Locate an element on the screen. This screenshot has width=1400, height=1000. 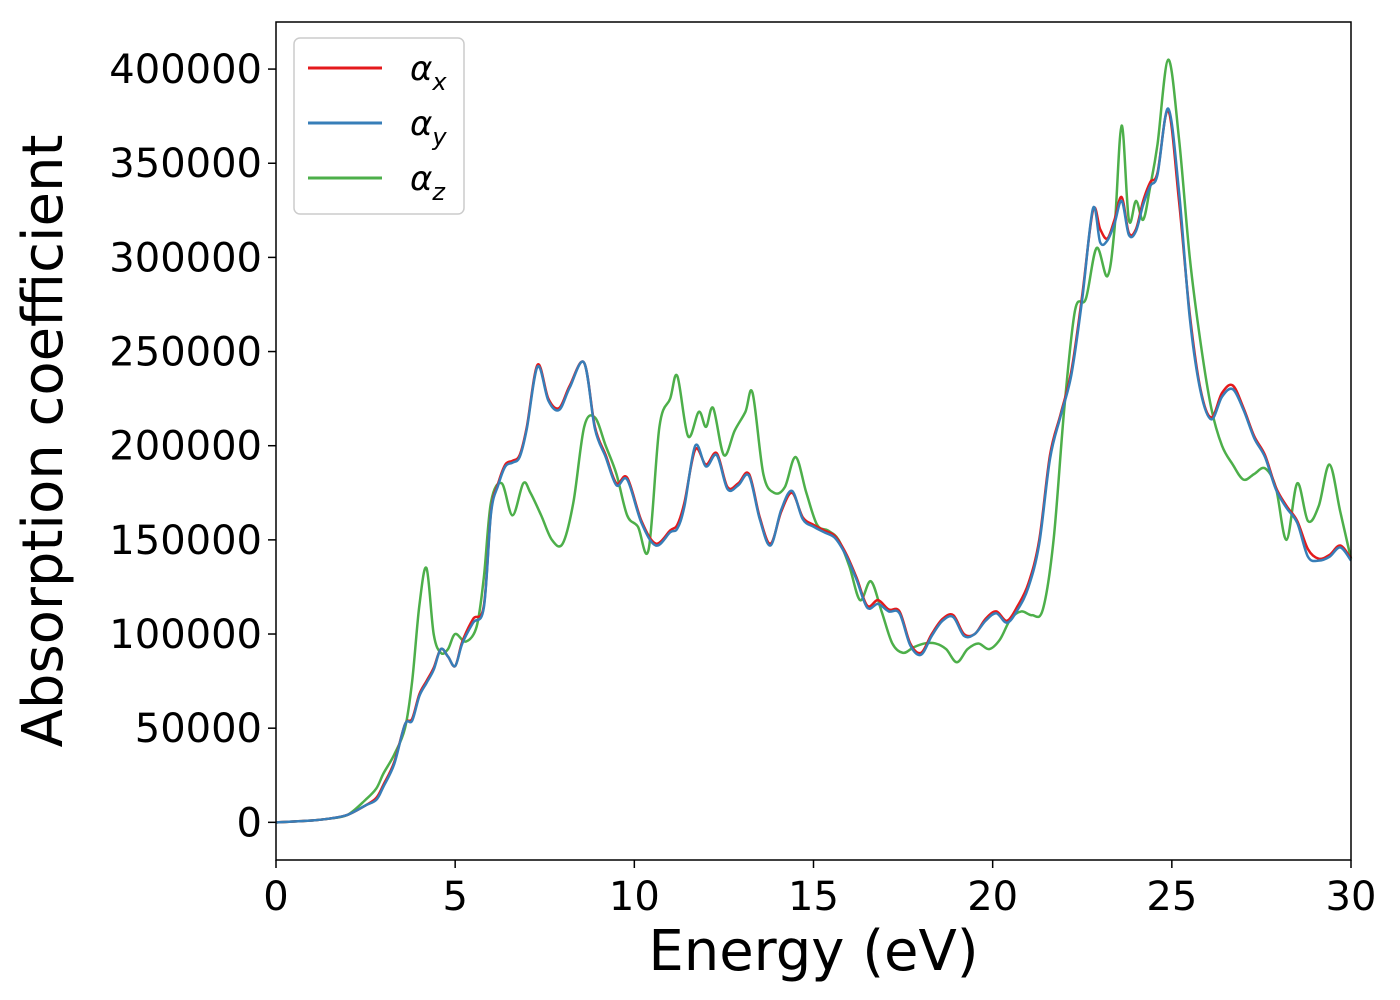
x-tick-label: 15 is located at coordinates (813, 897).